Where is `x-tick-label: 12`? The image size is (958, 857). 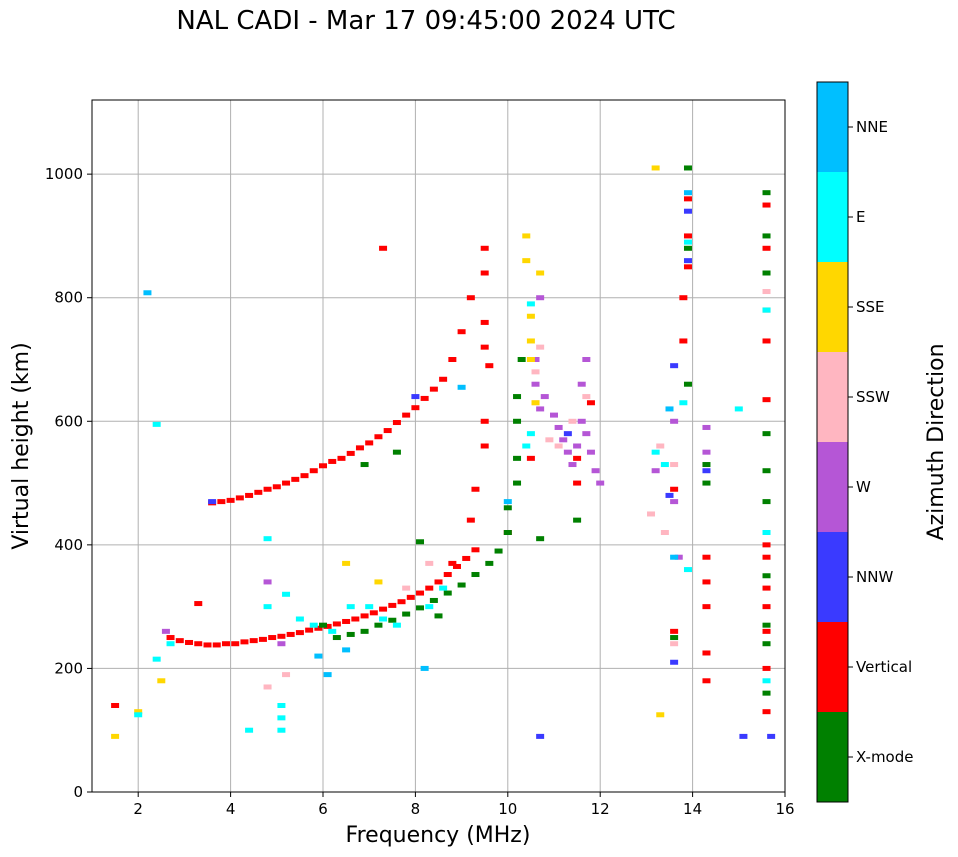
x-tick-label: 12 is located at coordinates (600, 809).